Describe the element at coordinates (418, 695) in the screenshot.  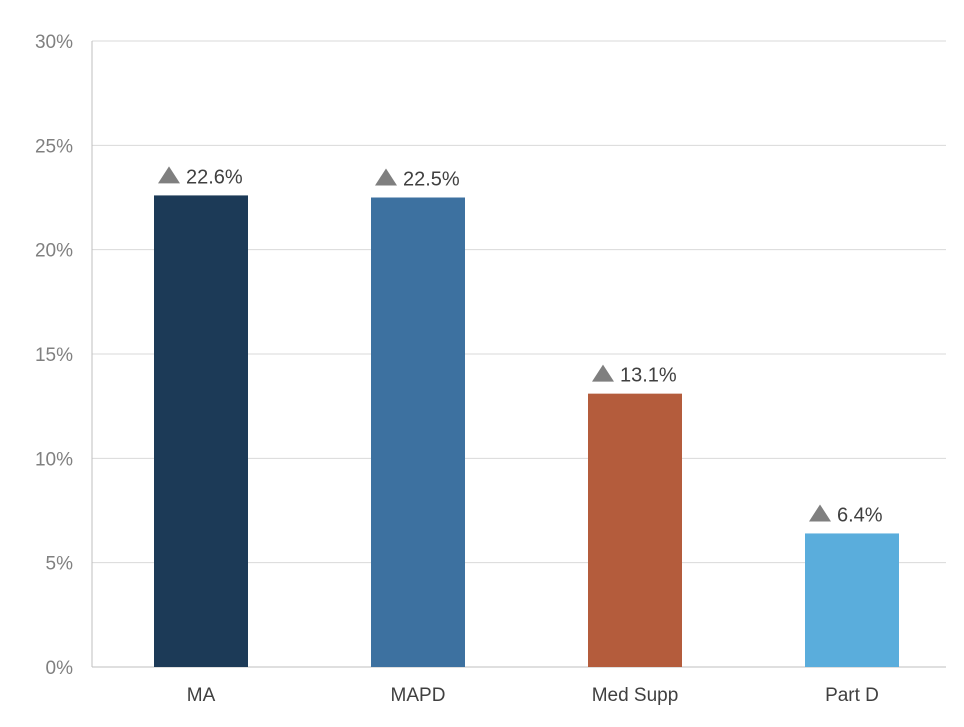
I see `x-category-label: MAPD` at that location.